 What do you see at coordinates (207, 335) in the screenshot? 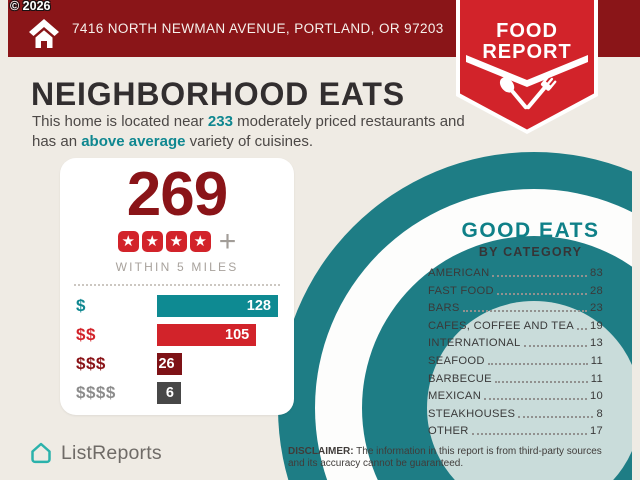
I see `bar: 105` at bounding box center [207, 335].